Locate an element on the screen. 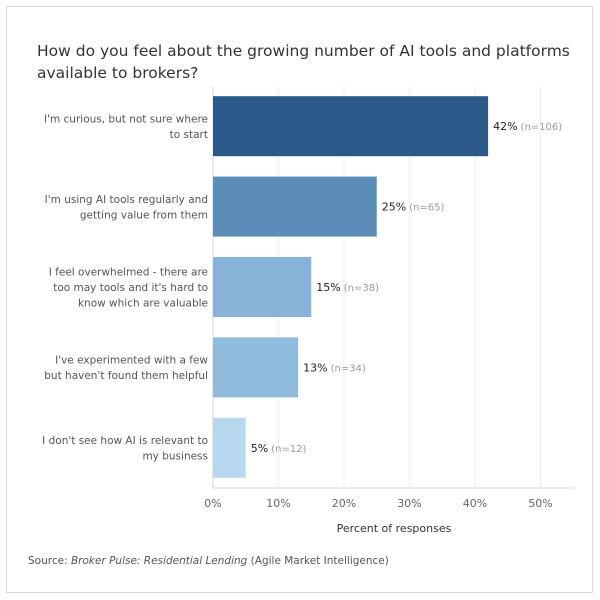  x-tick-label-4: 40% is located at coordinates (475, 503).